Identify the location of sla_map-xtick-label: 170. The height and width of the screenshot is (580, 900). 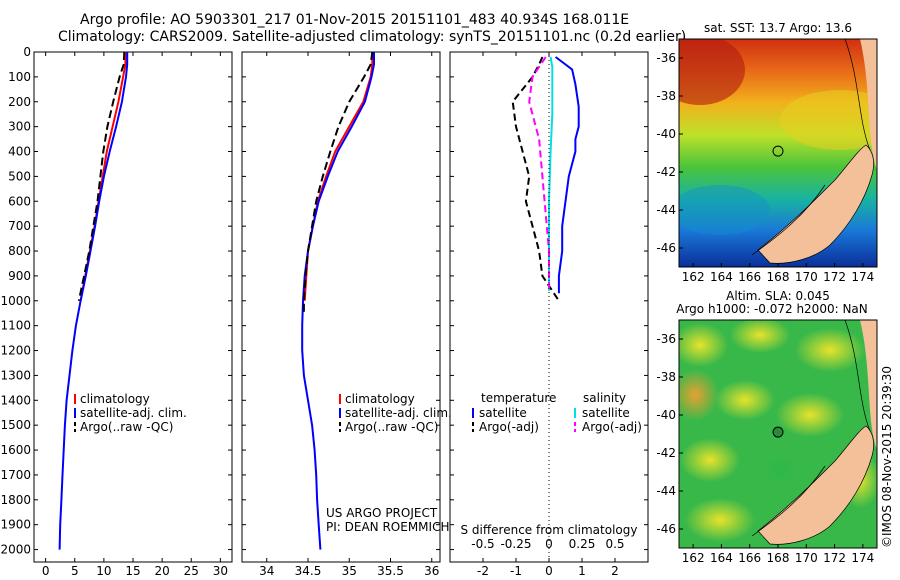
(806, 558).